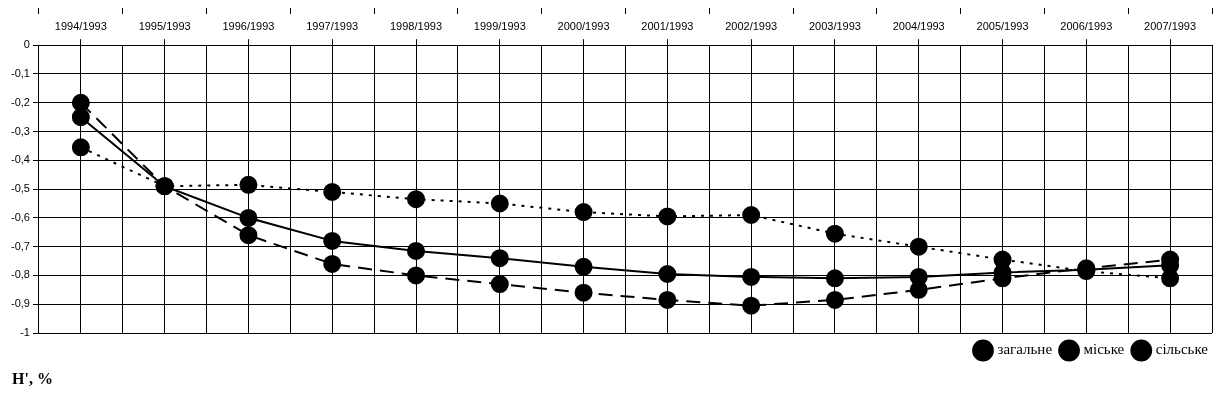 The image size is (1230, 412). What do you see at coordinates (918, 25) in the screenshot?
I see `x-tick-label: 2004/1993` at bounding box center [918, 25].